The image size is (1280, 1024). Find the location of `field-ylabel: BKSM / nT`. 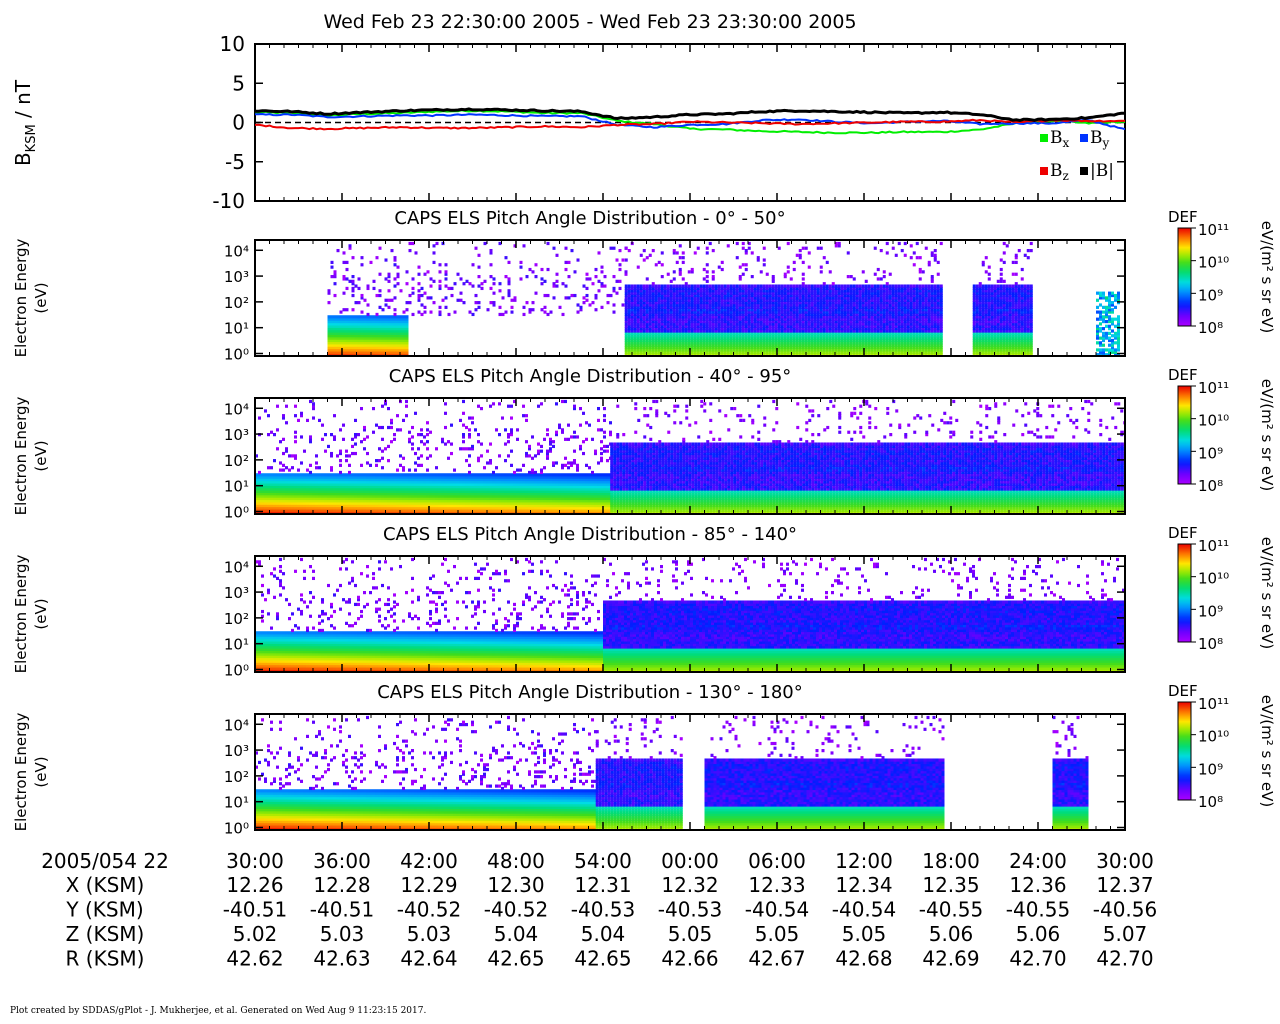

field-ylabel: BKSM / nT is located at coordinates (25, 122).